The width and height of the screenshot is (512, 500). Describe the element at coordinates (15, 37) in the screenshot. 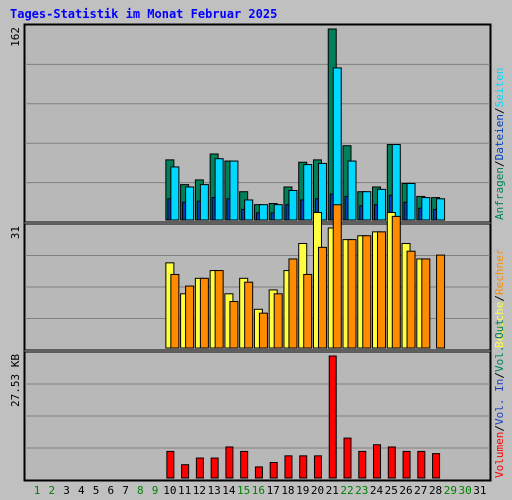

I see `panel-max-label: 162` at that location.